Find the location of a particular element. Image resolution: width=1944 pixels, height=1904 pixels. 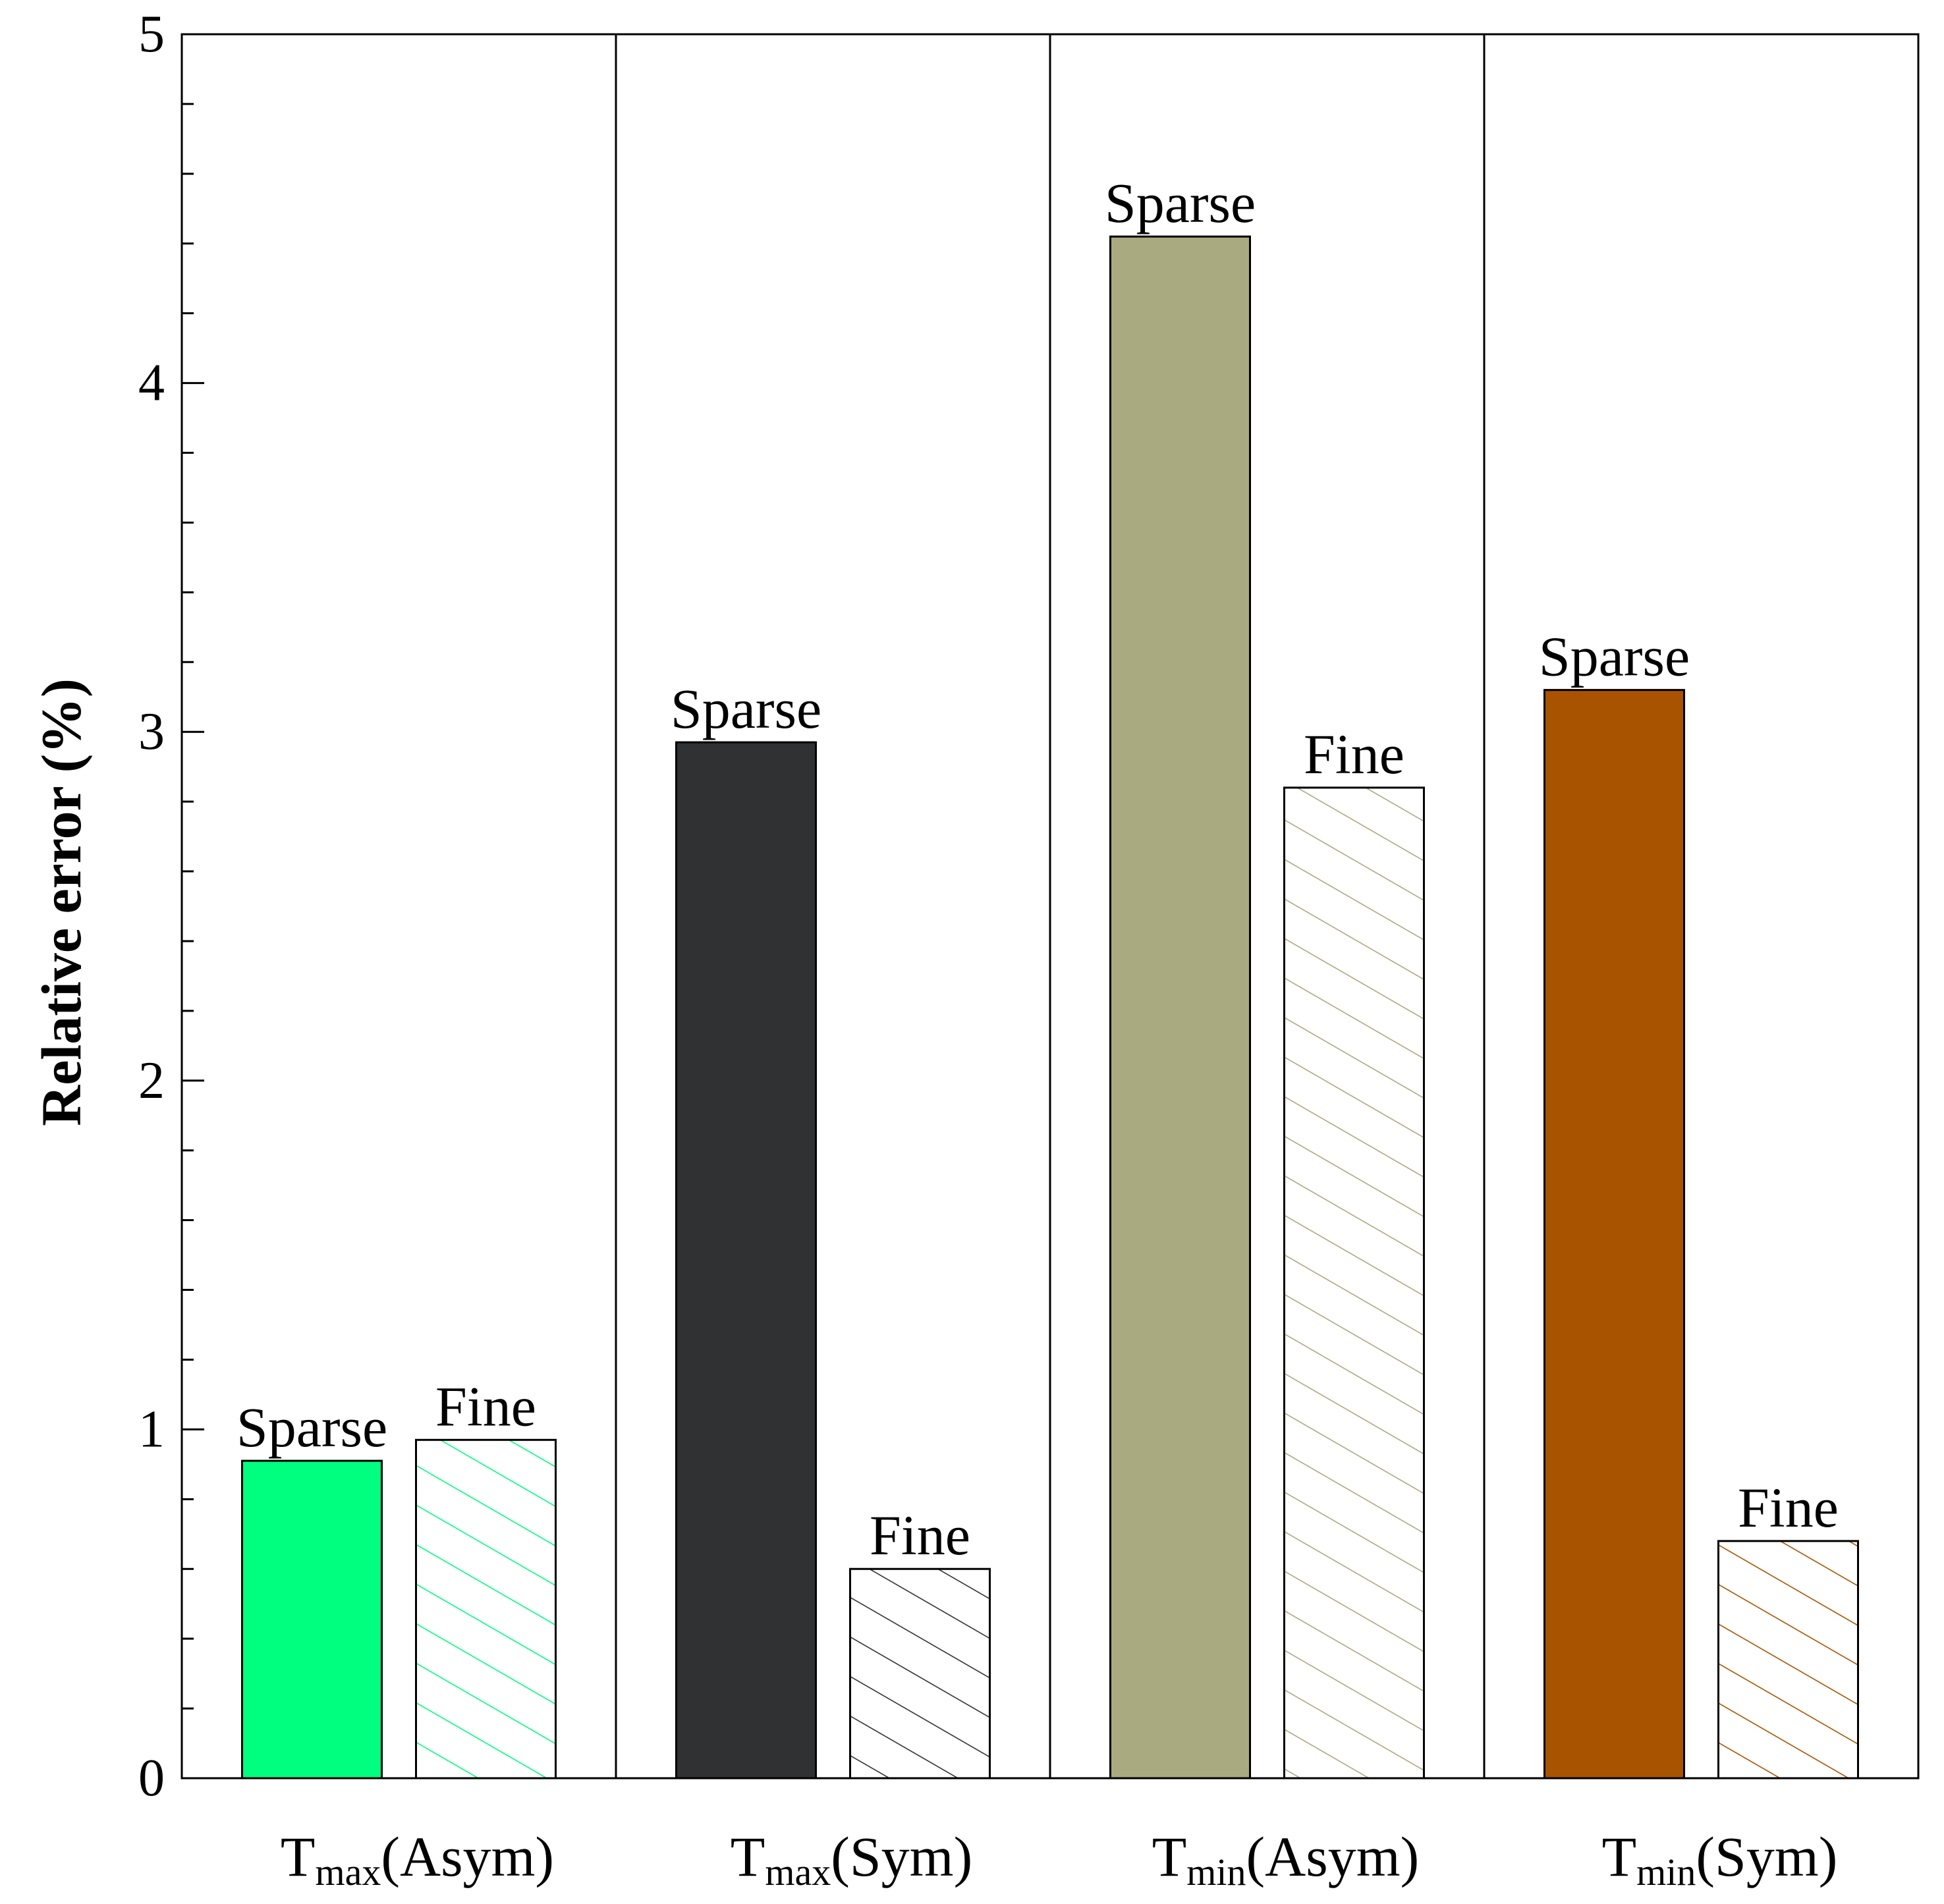

y-tick-label: 2 is located at coordinates (151, 1081).